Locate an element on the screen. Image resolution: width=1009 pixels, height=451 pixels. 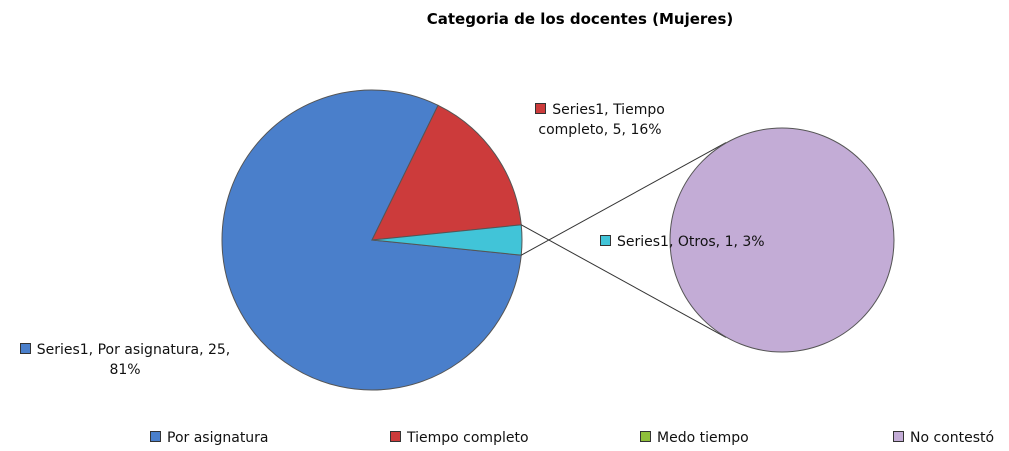
data-label: Series1, Tiempo completo, 5, 16% is located at coordinates (600, 120).